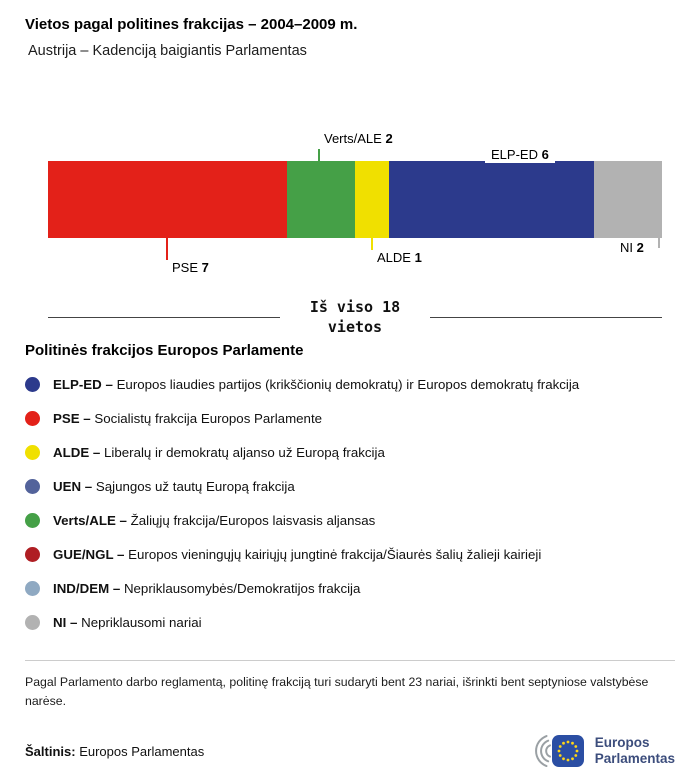  Describe the element at coordinates (350, 622) in the screenshot. I see `legend-item-ni: NI – Nepriklausomi nariai` at that location.